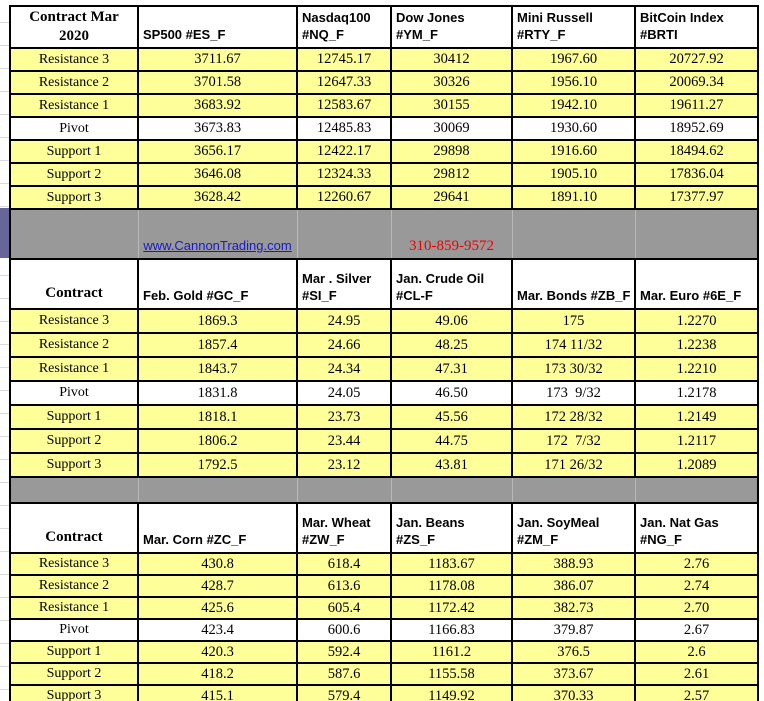 This screenshot has width=764, height=701. What do you see at coordinates (217, 284) in the screenshot?
I see `column-header: Feb. Gold #GC_F` at bounding box center [217, 284].